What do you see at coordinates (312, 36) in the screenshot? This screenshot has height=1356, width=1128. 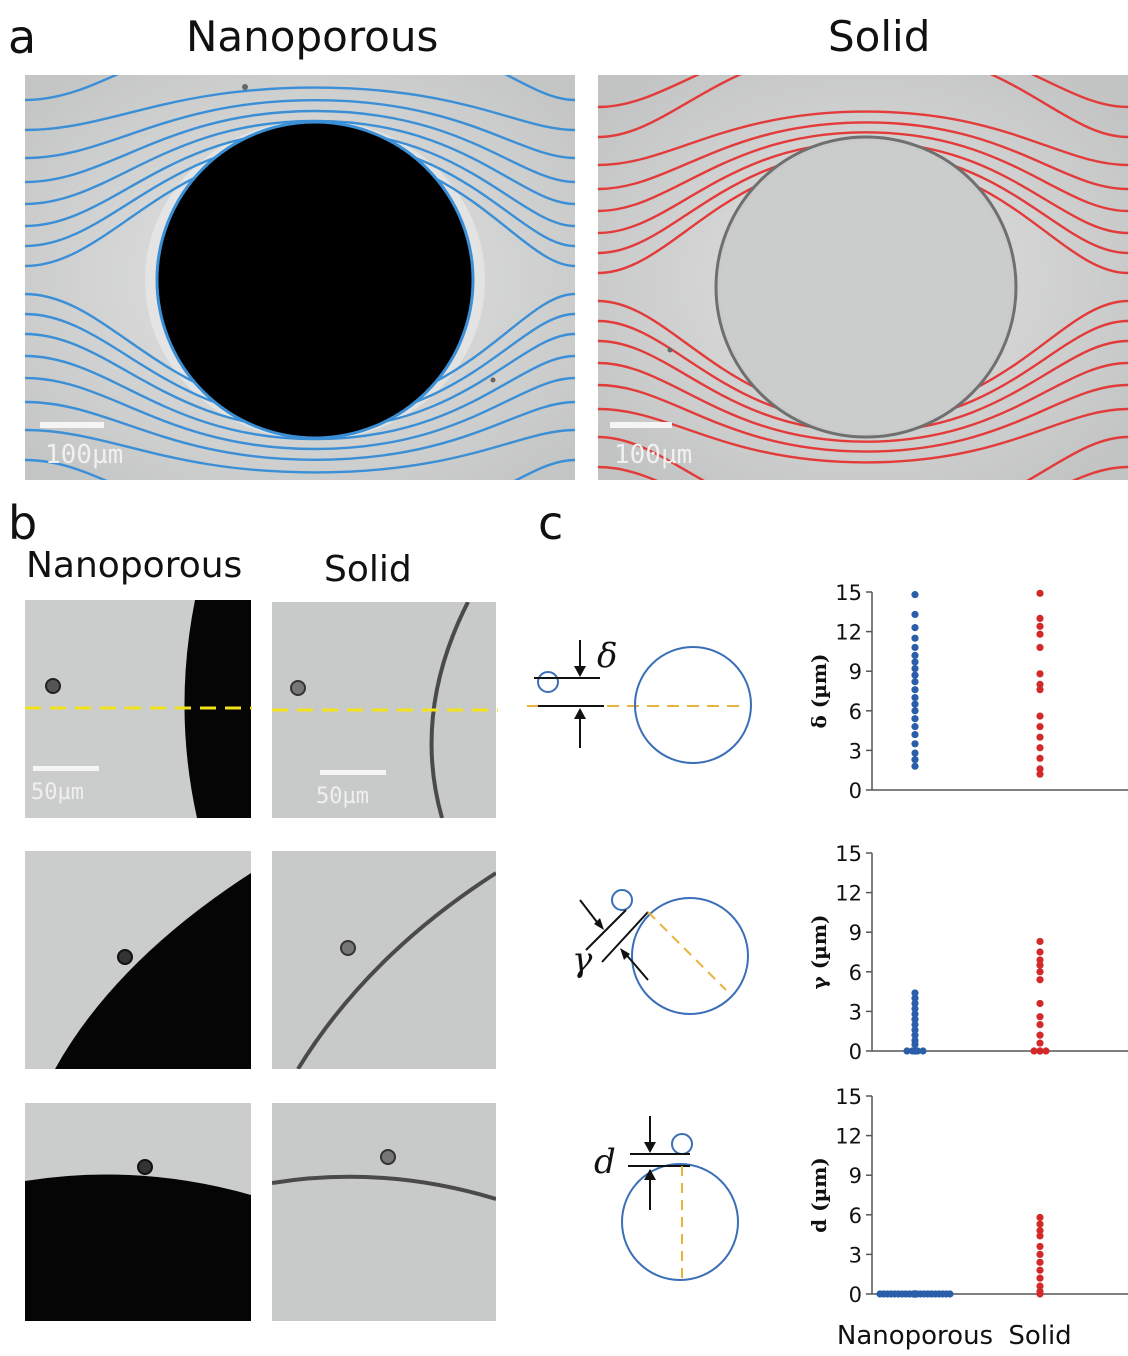 I see `panel-a-title-nanoporous: Nanoporous` at bounding box center [312, 36].